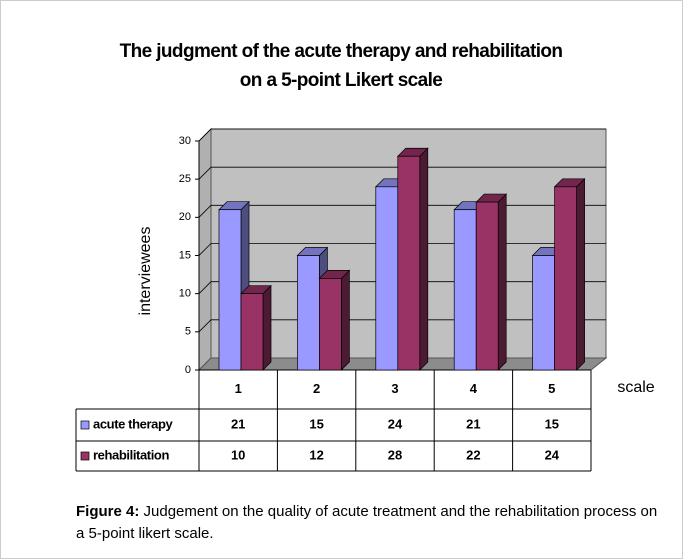 The height and width of the screenshot is (559, 683). I want to click on x-axis-label: scale, so click(635, 387).